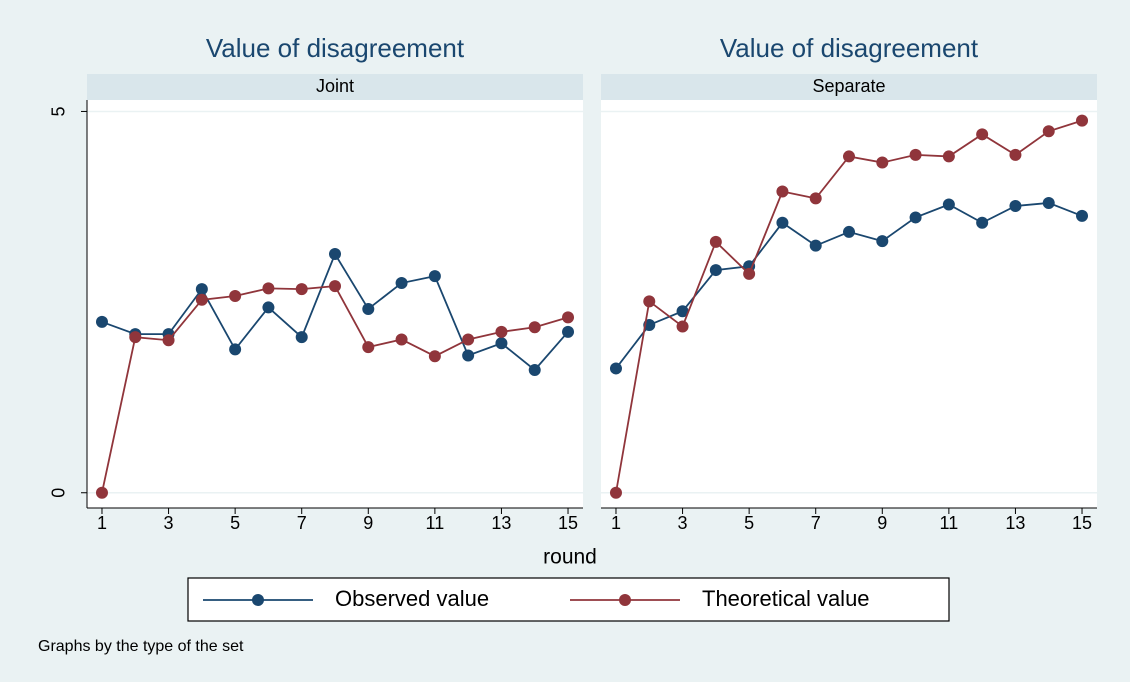 This screenshot has height=682, width=1130. Describe the element at coordinates (568, 599) in the screenshot. I see `legend-box` at that location.